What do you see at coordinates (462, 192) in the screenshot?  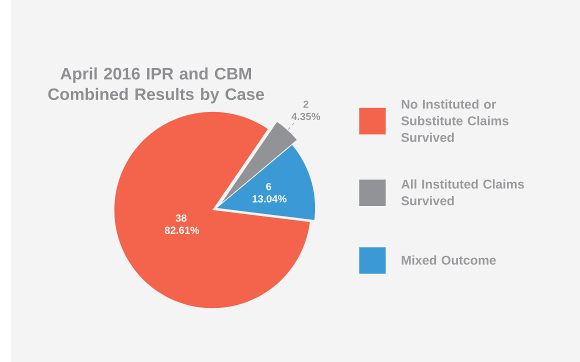 I see `legend-label: All Instituted Claims Survived` at bounding box center [462, 192].